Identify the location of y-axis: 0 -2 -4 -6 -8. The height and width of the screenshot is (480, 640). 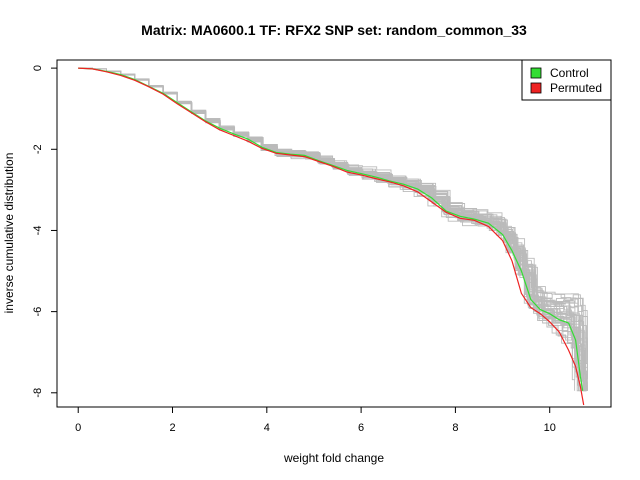
(45, 231).